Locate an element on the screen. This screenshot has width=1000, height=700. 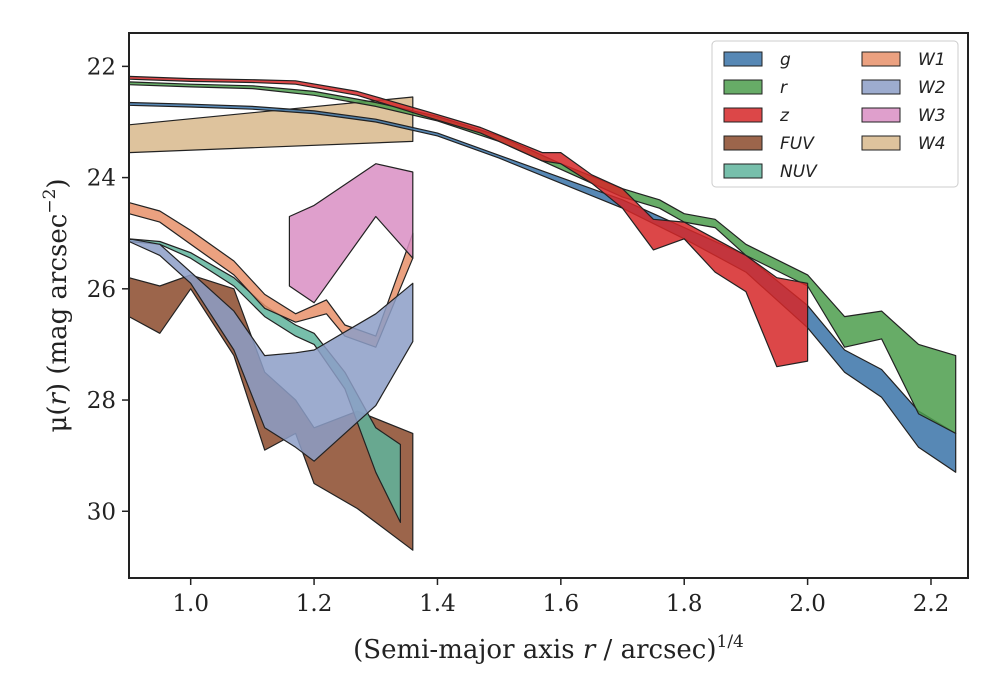
y-tick-label: 24 is located at coordinates (101, 179).